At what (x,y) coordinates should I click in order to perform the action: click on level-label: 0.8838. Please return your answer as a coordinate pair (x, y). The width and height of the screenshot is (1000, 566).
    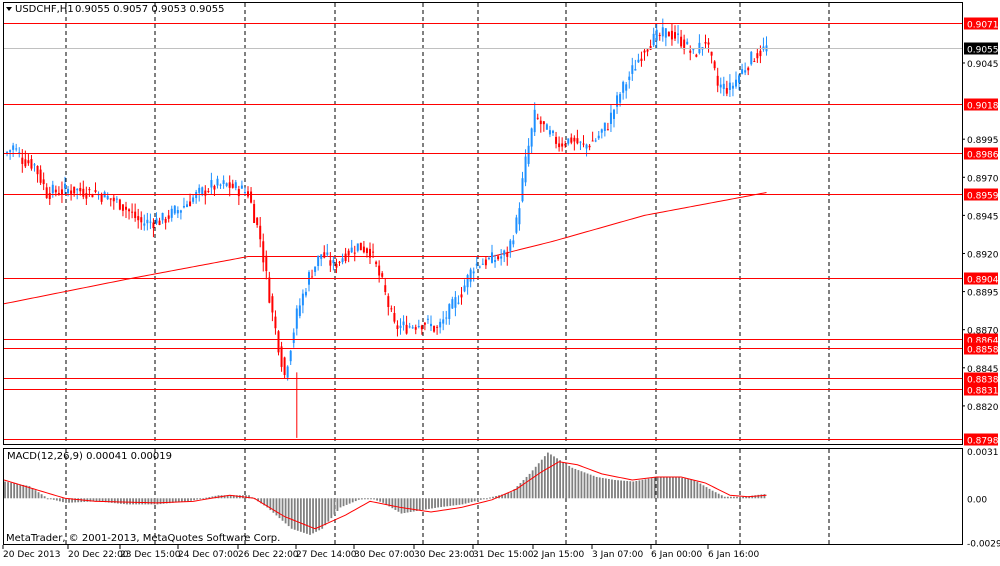
    Looking at the image, I should click on (983, 381).